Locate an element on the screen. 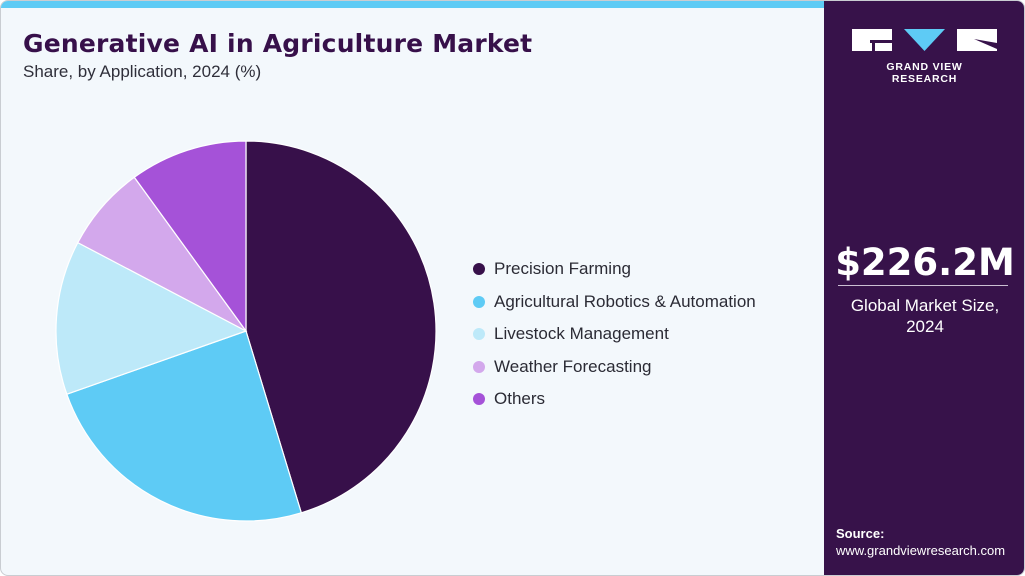 The width and height of the screenshot is (1025, 576). logo-mark-icon is located at coordinates (924, 40).